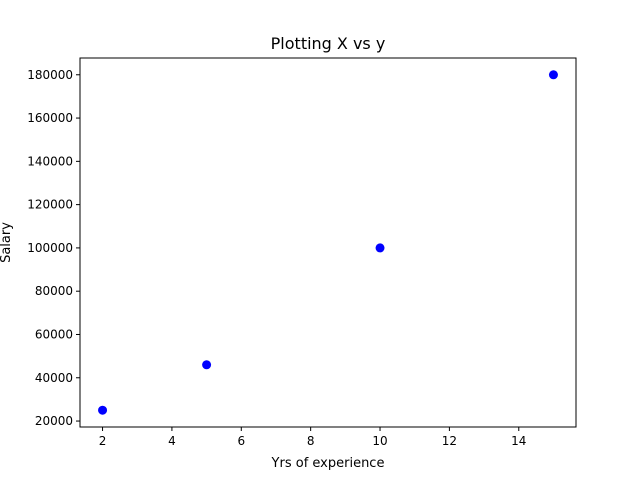 The height and width of the screenshot is (480, 640). I want to click on x-tick-label: 4, so click(172, 441).